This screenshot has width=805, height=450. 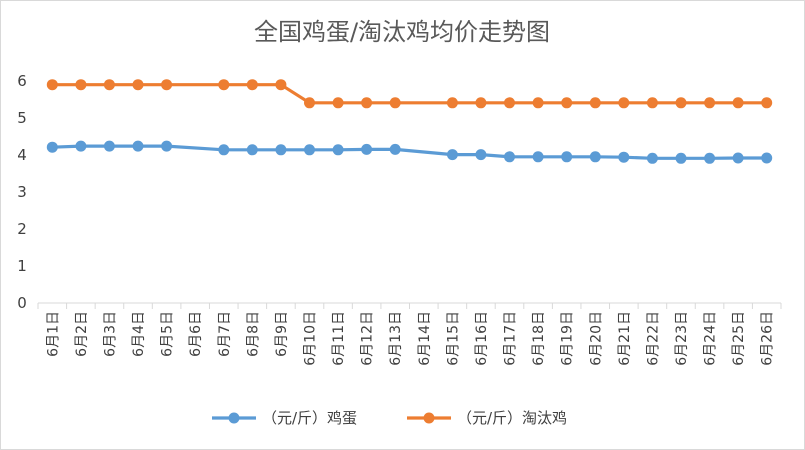 What do you see at coordinates (168, 334) in the screenshot?
I see `x-tick-label: 6月5日` at bounding box center [168, 334].